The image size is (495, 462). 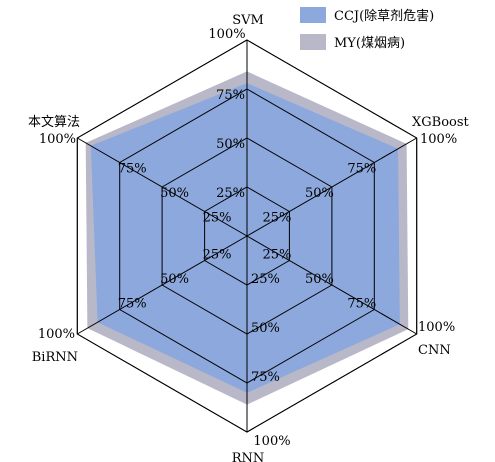 I want to click on tick-label-1-50: 50%, so click(x=319, y=193).